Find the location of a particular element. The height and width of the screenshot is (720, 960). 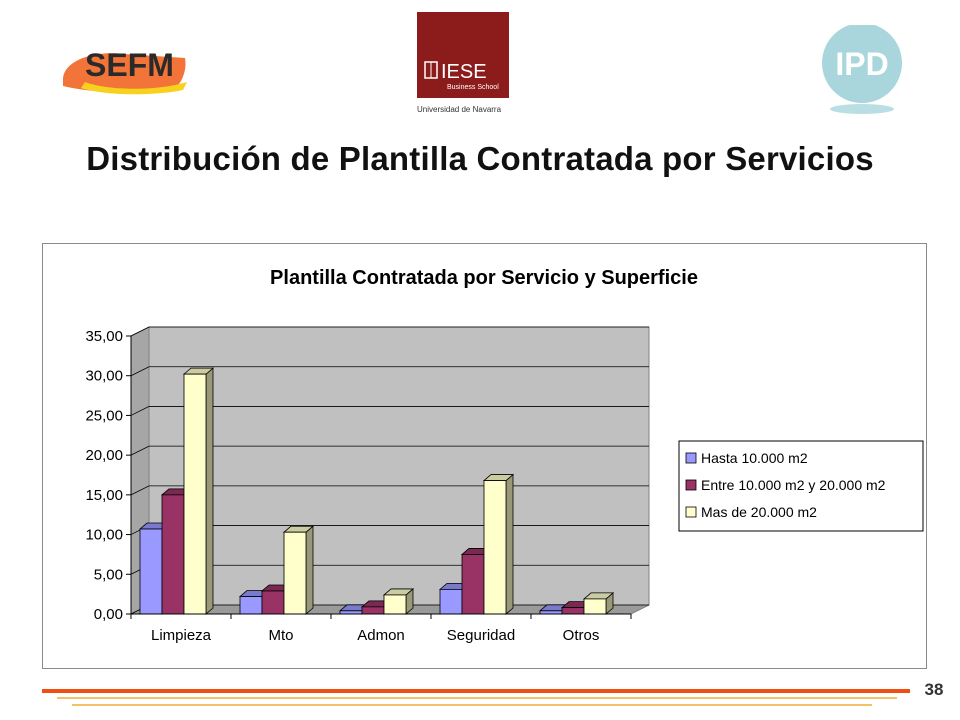

legend-label: Entre 10.000 m2 y 20.000 m2 is located at coordinates (793, 485).